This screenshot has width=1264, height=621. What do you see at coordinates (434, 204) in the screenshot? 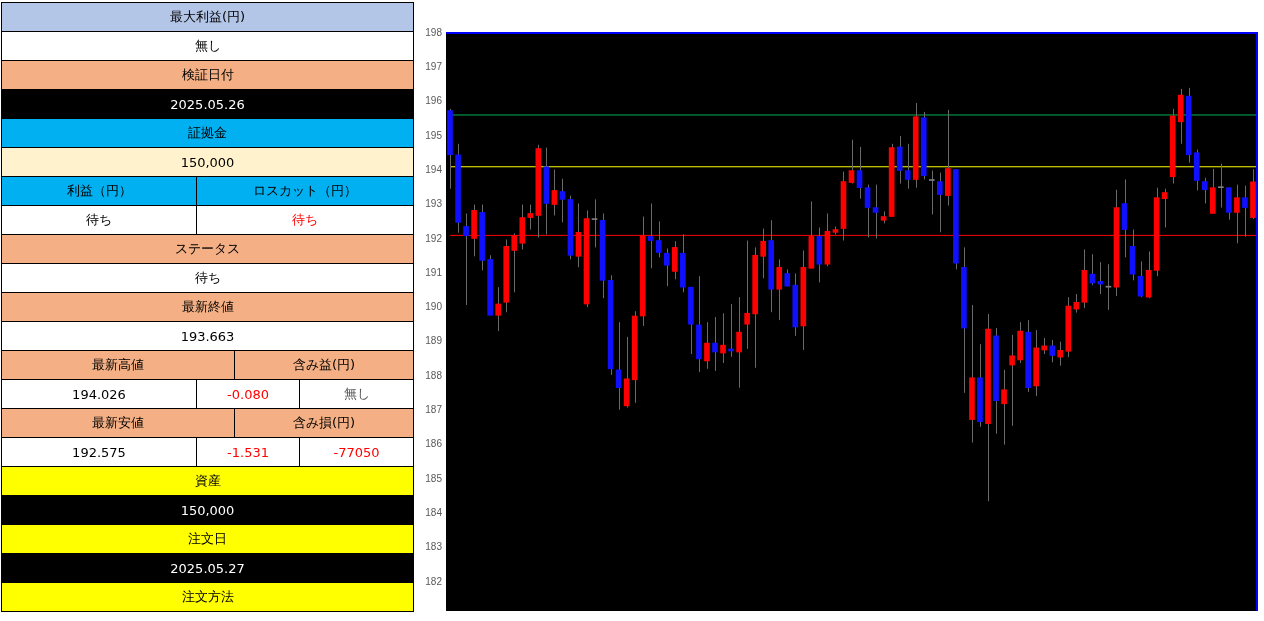
I see `y-tick-label: 193` at bounding box center [434, 204].